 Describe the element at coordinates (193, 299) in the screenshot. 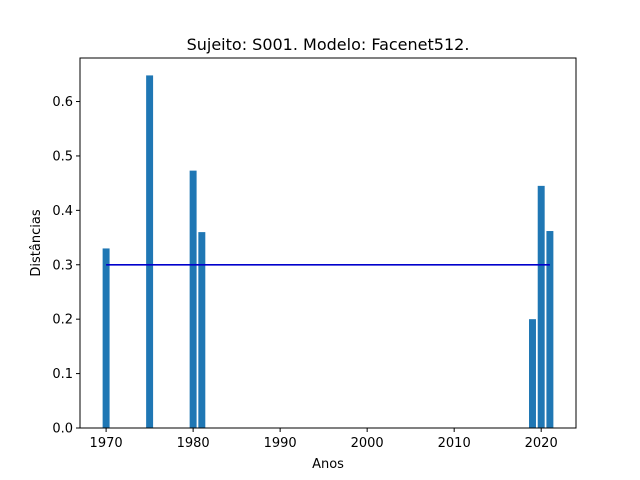

I see `bar-1980` at that location.